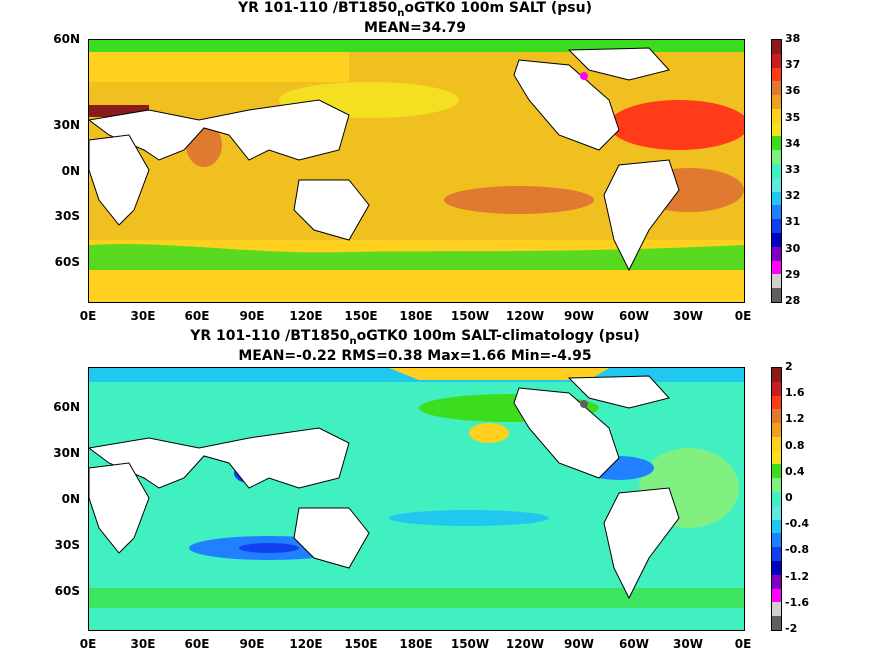 The height and width of the screenshot is (656, 875). I want to click on colorbar-label: 0.8, so click(795, 445).